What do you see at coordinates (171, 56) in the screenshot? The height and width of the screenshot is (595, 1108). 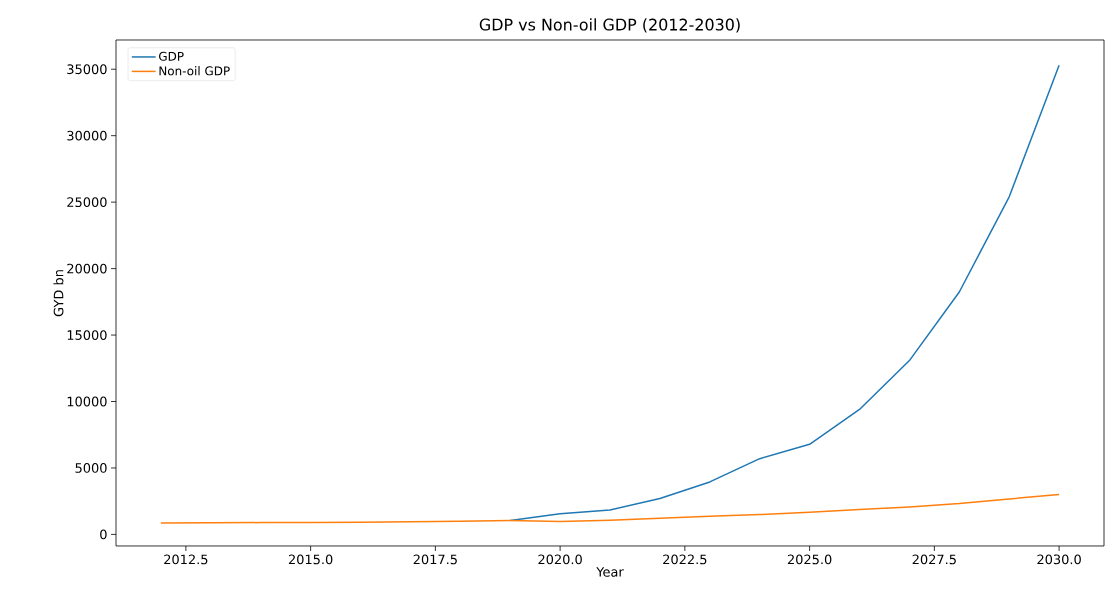 I see `legend-label: GDP` at bounding box center [171, 56].